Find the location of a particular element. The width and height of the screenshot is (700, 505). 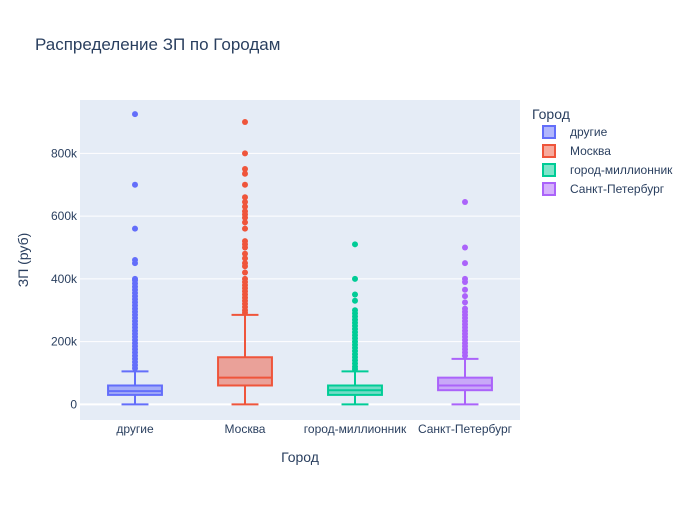

legend-item: другие is located at coordinates (575, 132).